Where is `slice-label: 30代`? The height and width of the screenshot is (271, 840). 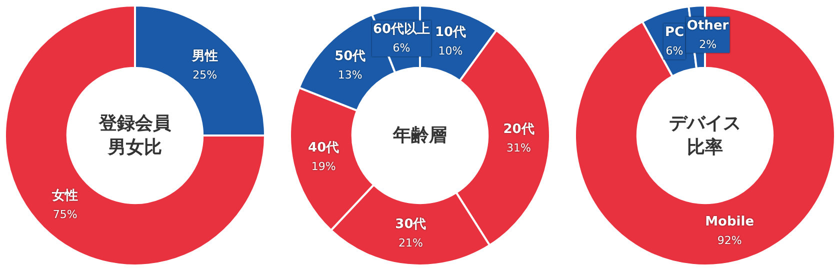 slice-label: 30代 is located at coordinates (410, 224).